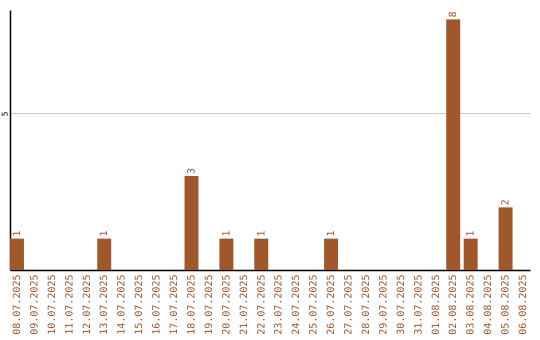 The height and width of the screenshot is (340, 540). What do you see at coordinates (506, 202) in the screenshot?
I see `data-label: 2` at bounding box center [506, 202].